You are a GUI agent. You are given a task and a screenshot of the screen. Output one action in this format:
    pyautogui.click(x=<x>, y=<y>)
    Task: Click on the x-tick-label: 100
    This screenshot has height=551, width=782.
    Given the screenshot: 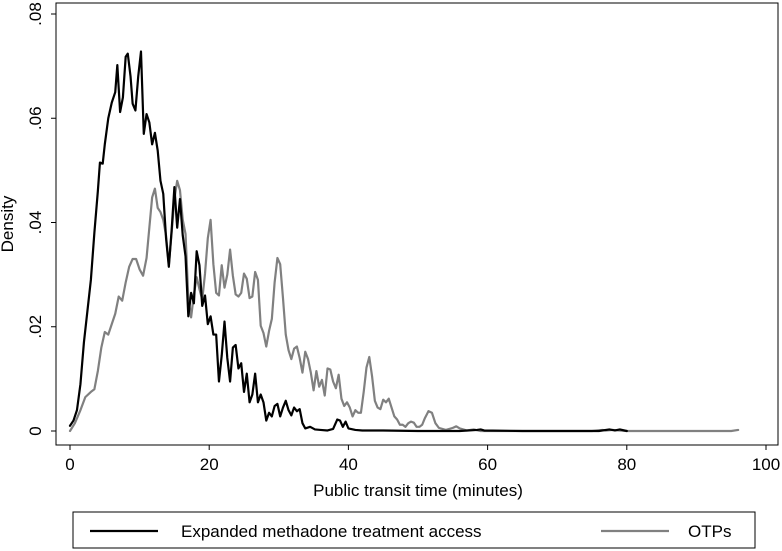 What is the action you would take?
    pyautogui.click(x=766, y=464)
    